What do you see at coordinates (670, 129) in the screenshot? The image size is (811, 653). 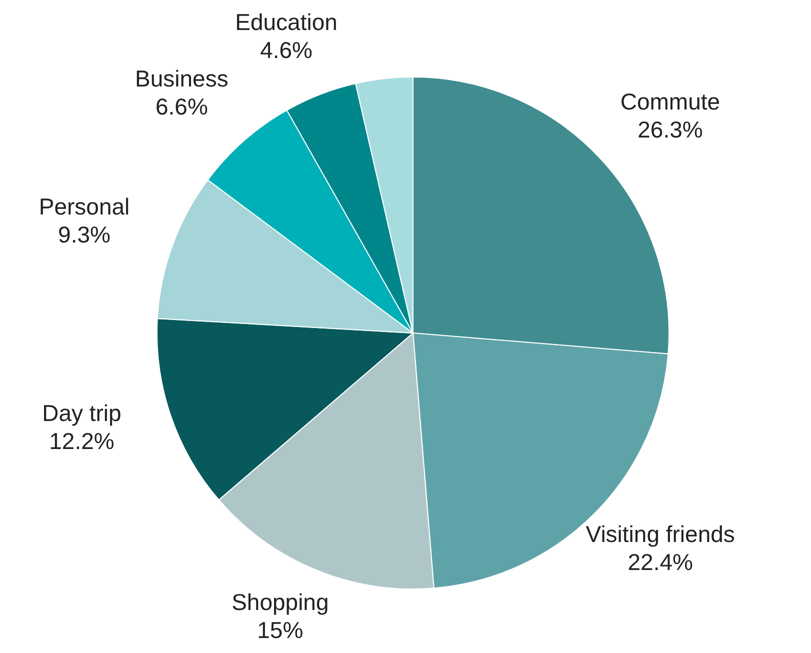 I see `data-label: 26.3%` at bounding box center [670, 129].